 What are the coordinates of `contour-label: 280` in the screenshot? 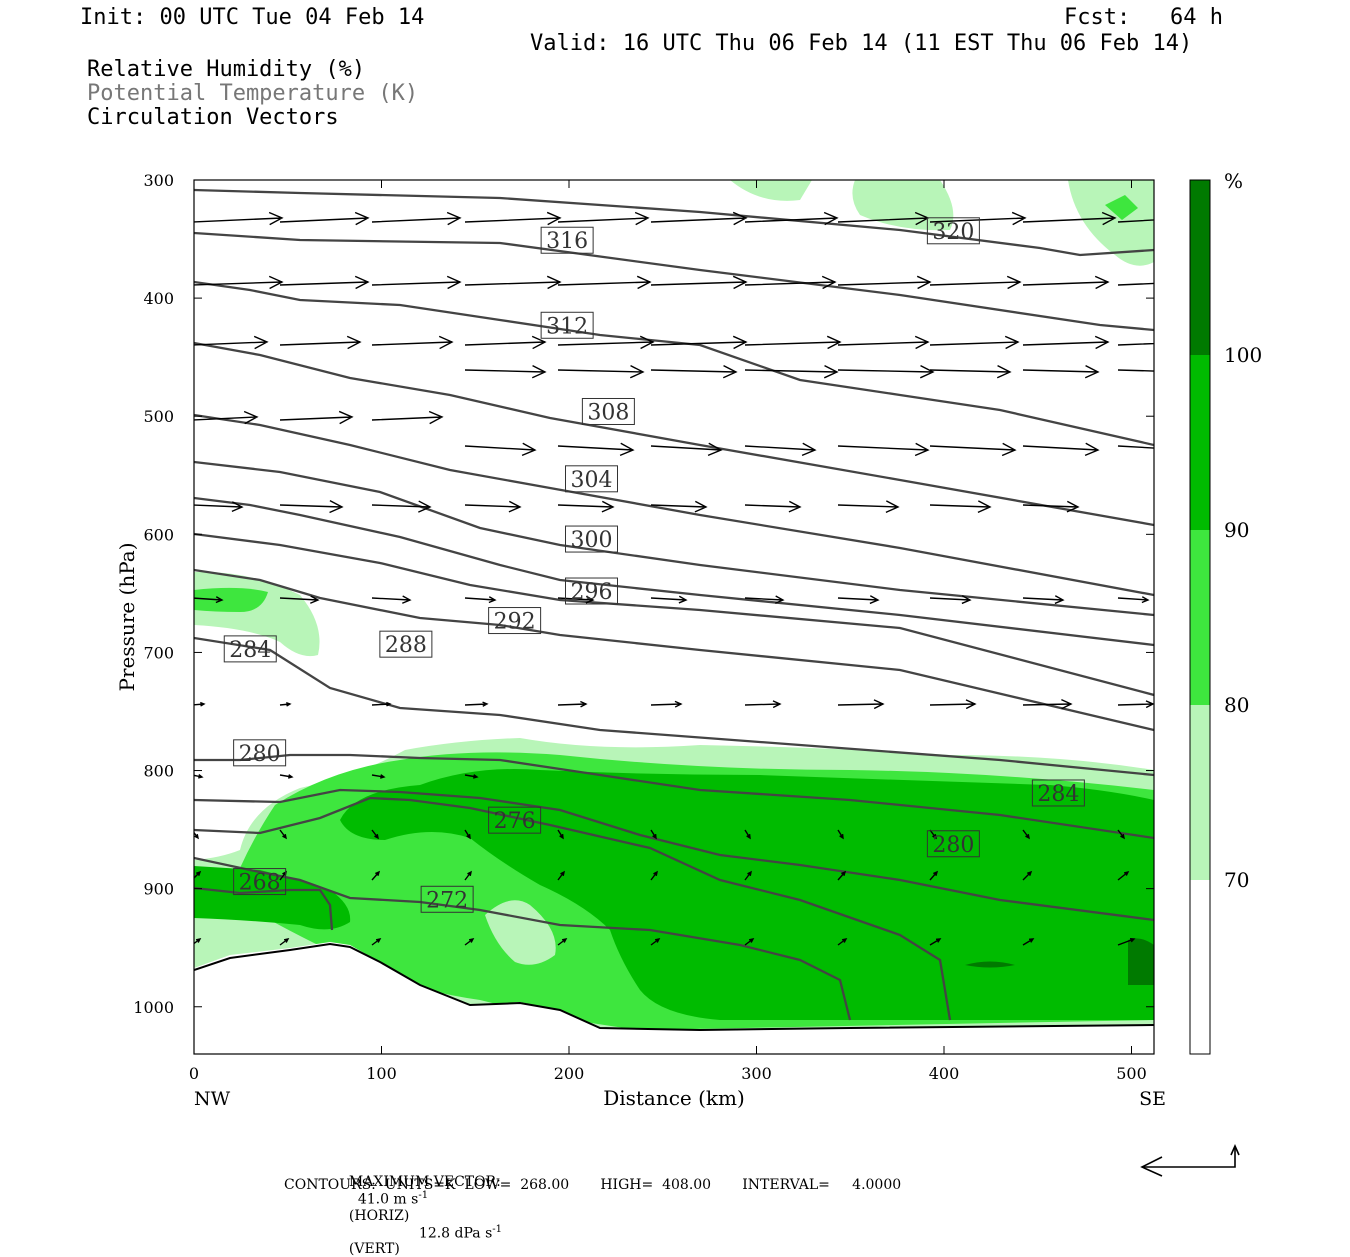 It's located at (953, 844).